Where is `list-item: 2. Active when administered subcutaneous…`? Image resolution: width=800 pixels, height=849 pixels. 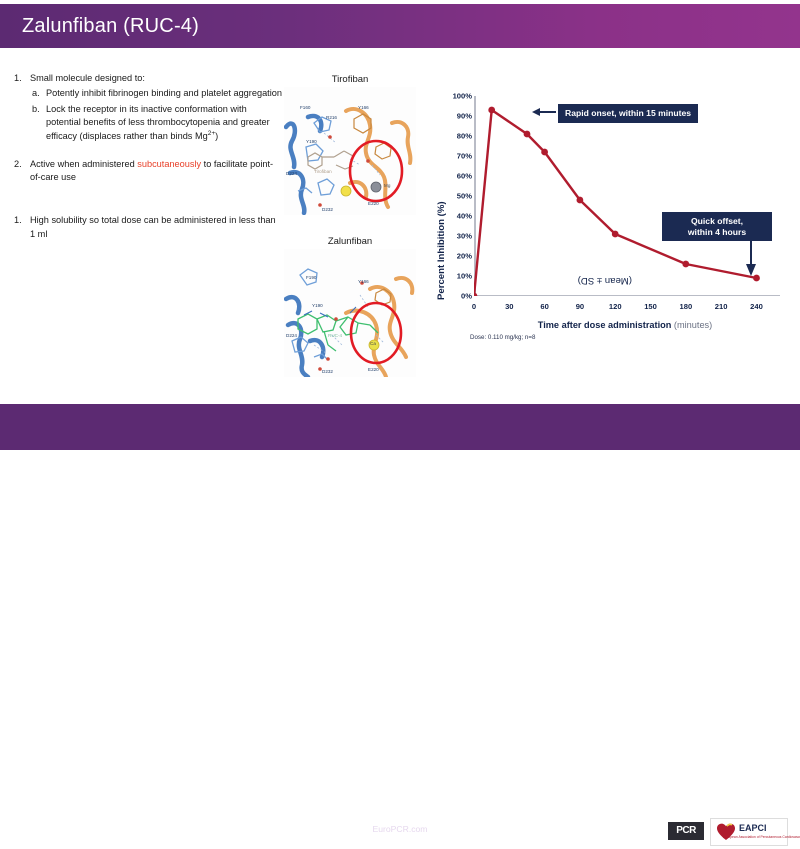 list-item: 2. Active when administered subcutaneous… is located at coordinates (148, 171).